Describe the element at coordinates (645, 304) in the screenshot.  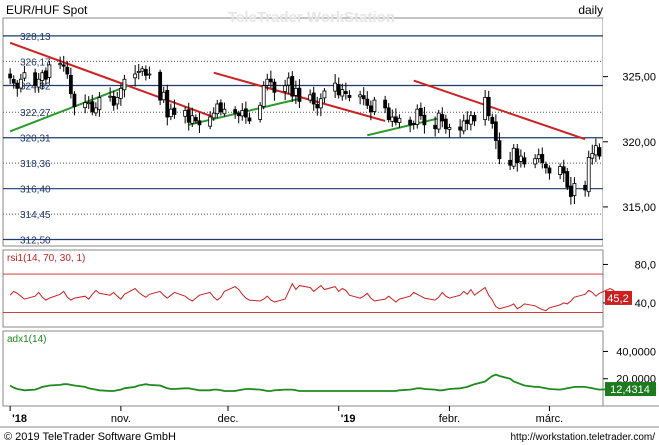
I see `rsi-axis-label: 40,0` at that location.